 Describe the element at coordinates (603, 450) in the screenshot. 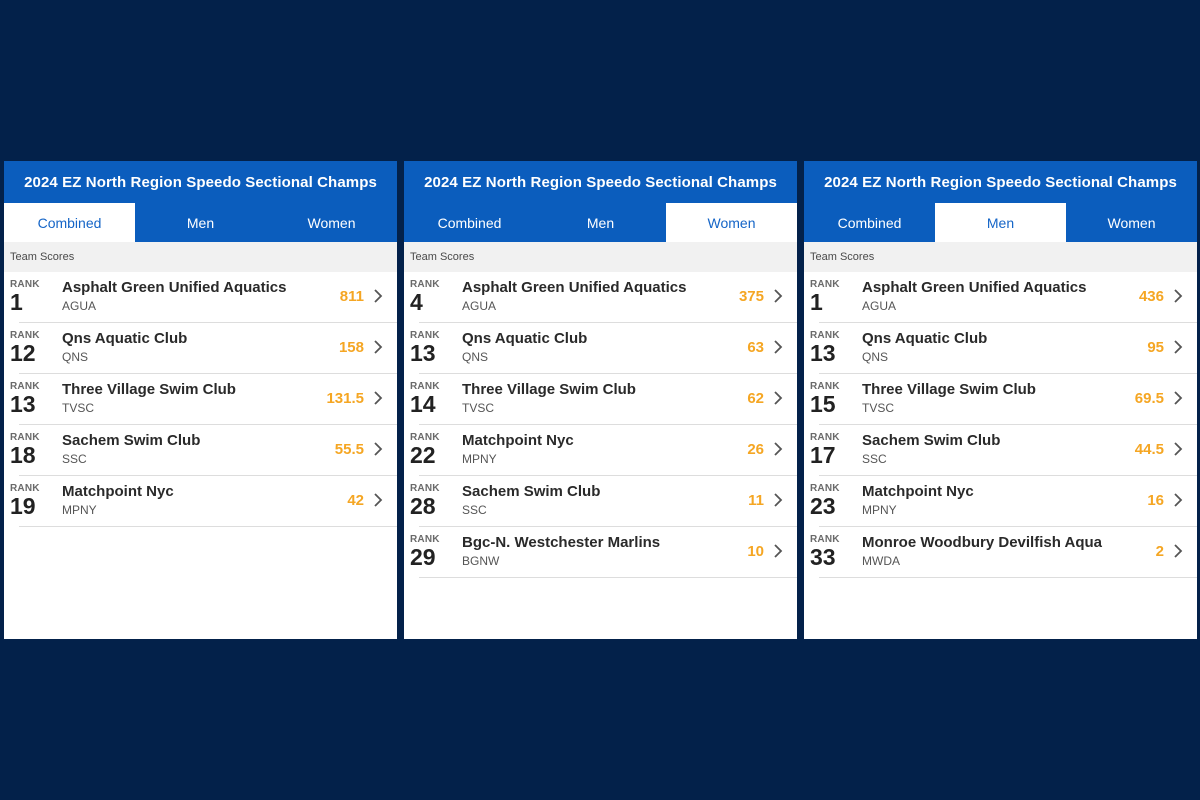

I see `team-row: RANK 22 Matchpoint Nyc MPNY 26` at that location.